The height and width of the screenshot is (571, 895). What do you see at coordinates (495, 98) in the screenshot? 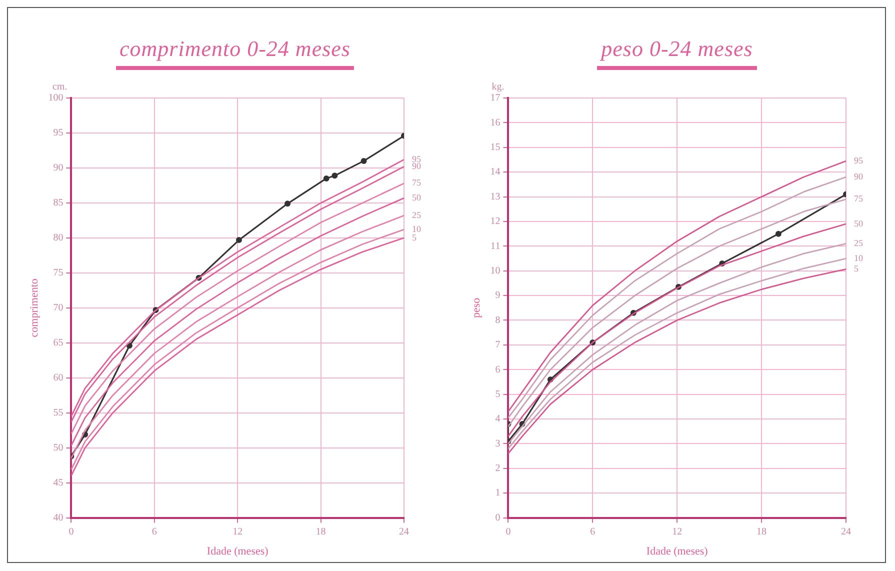
I see `y-tick-label: 17` at bounding box center [495, 98].